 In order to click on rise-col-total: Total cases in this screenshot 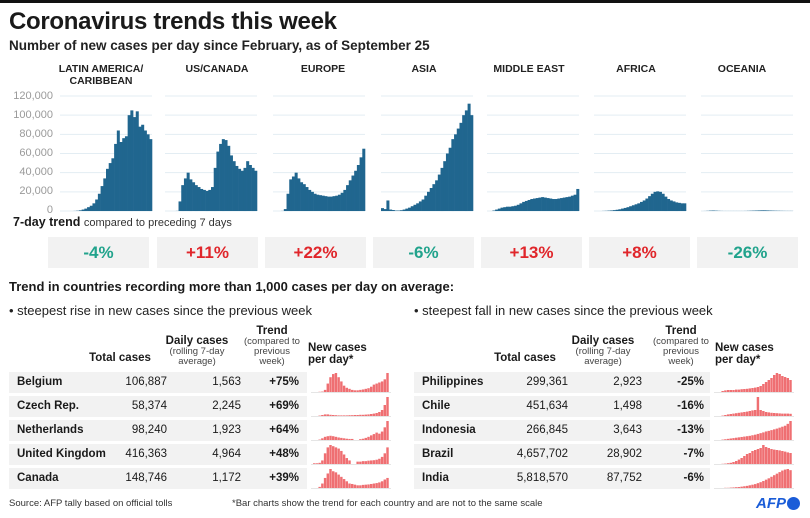, I will do `click(120, 358)`.